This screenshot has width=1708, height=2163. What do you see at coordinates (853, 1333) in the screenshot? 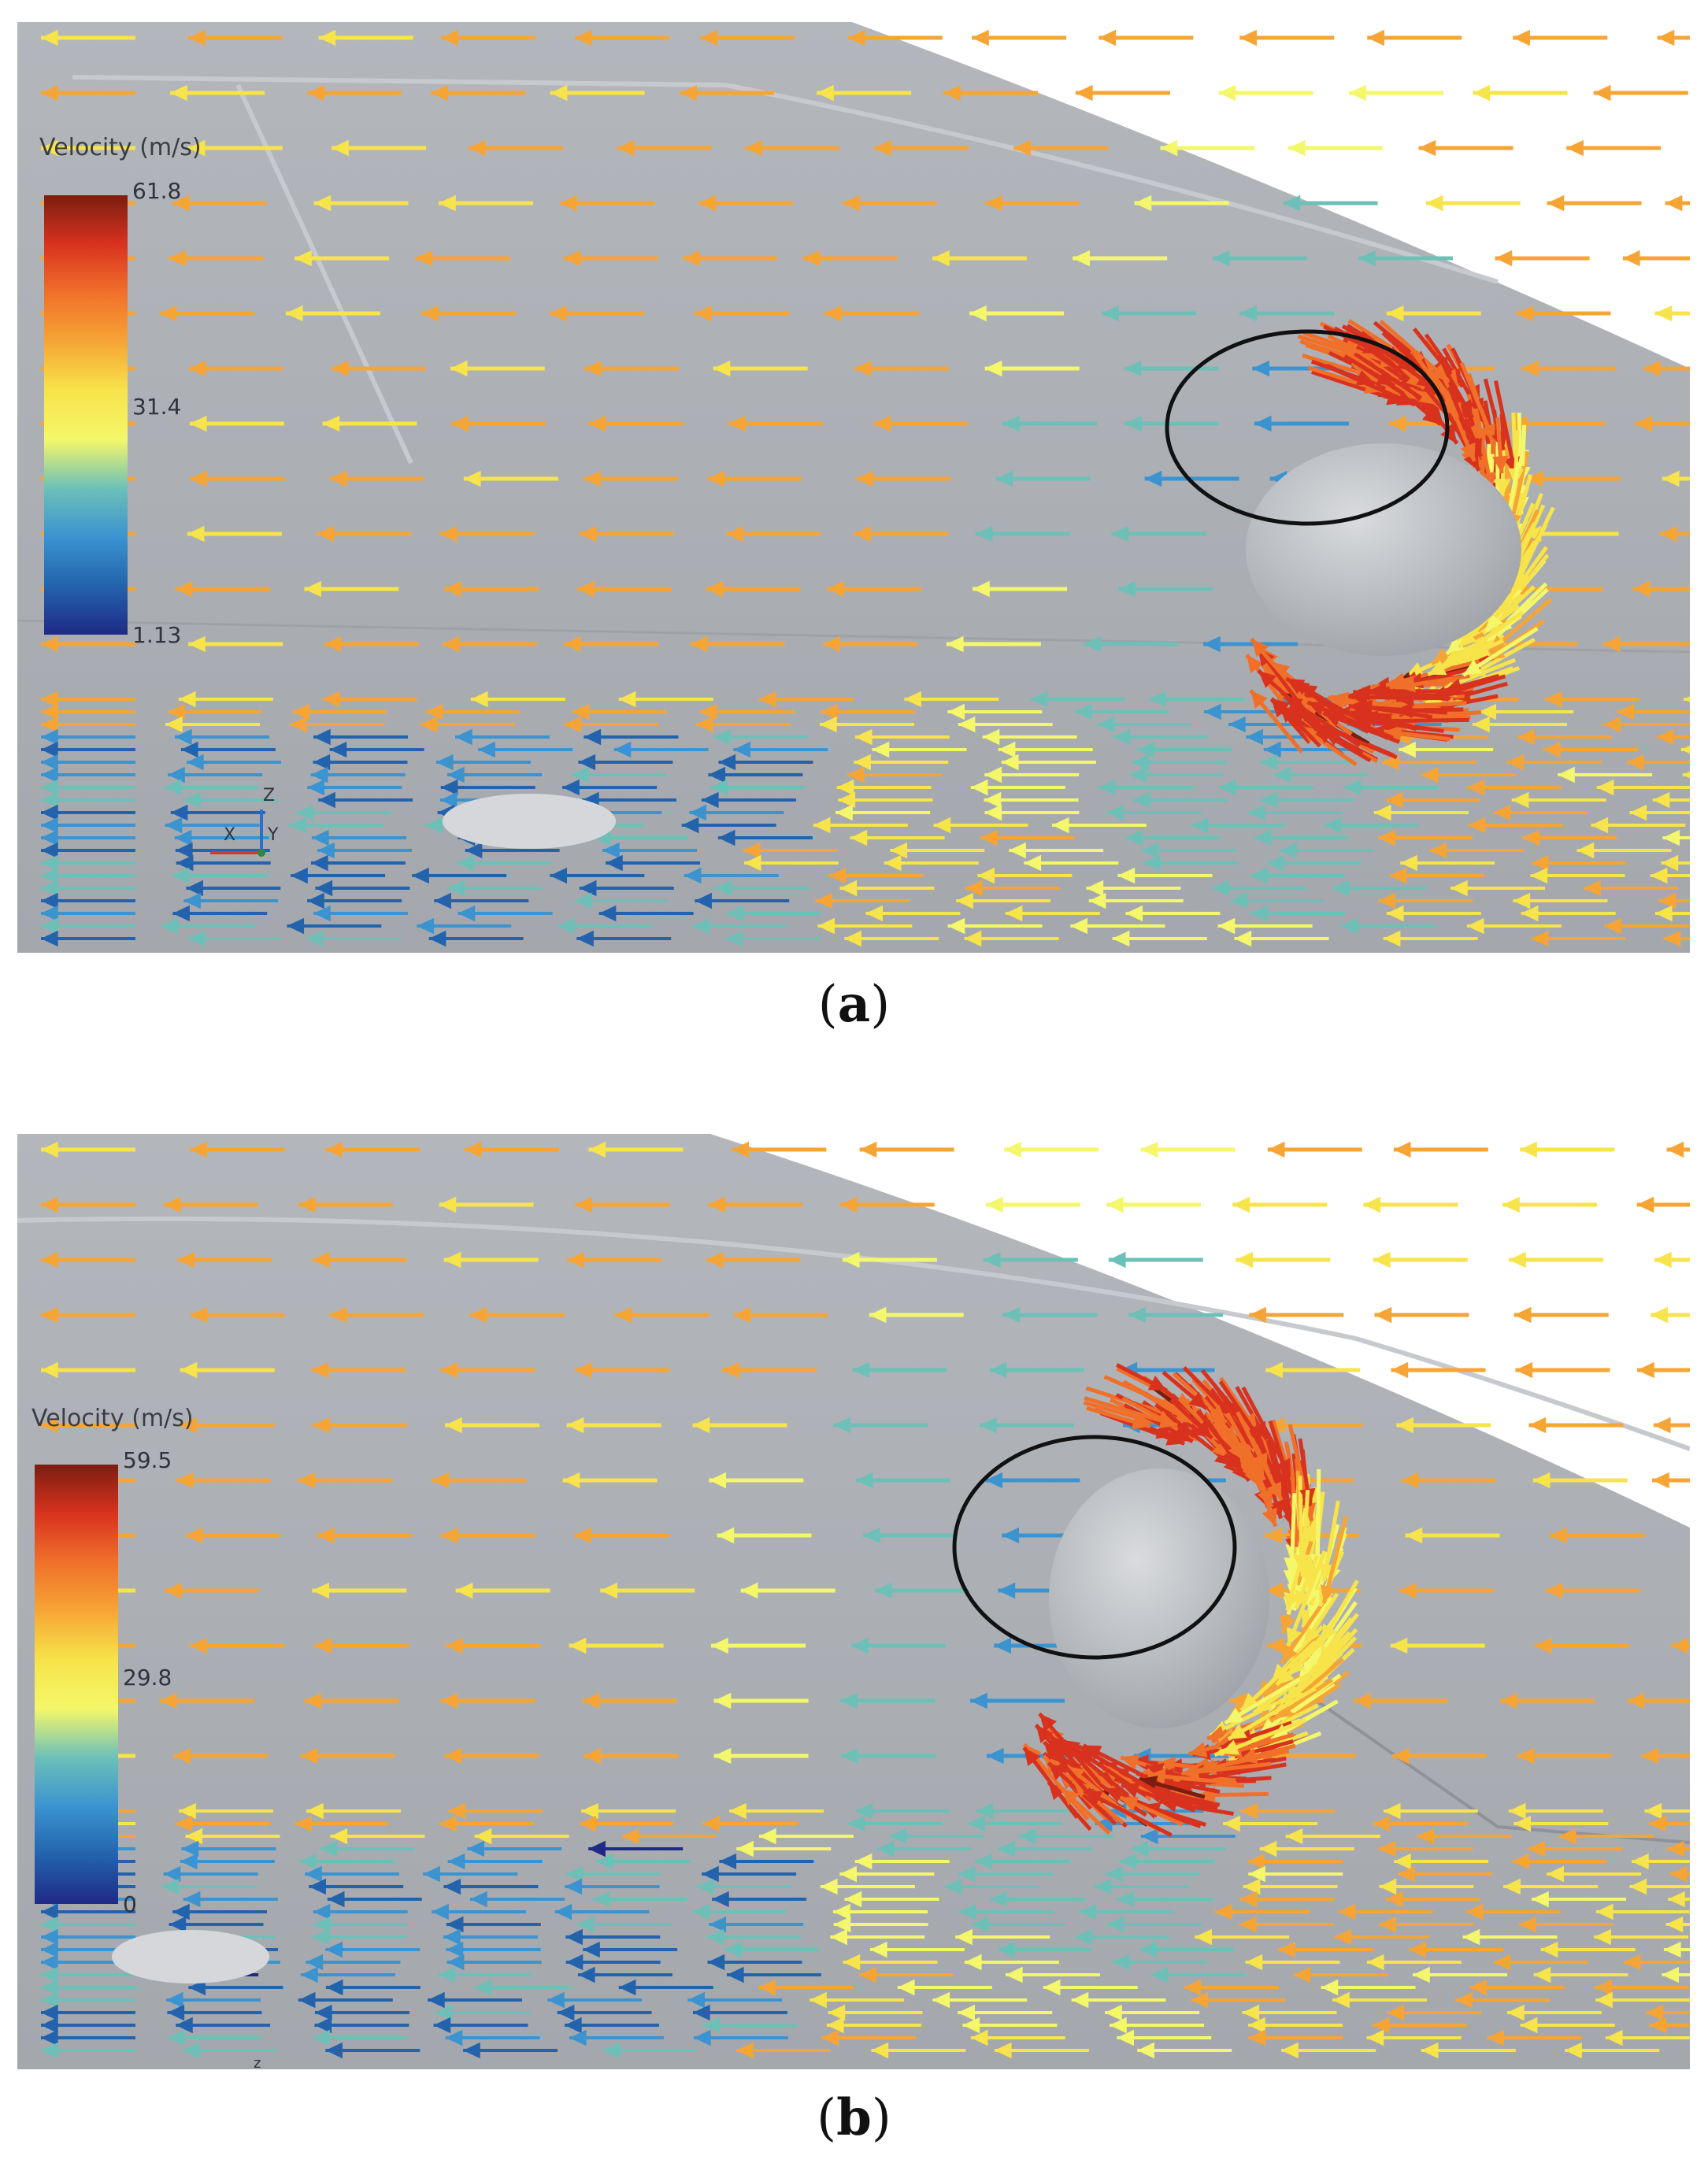
I see `window-edge-line` at bounding box center [853, 1333].